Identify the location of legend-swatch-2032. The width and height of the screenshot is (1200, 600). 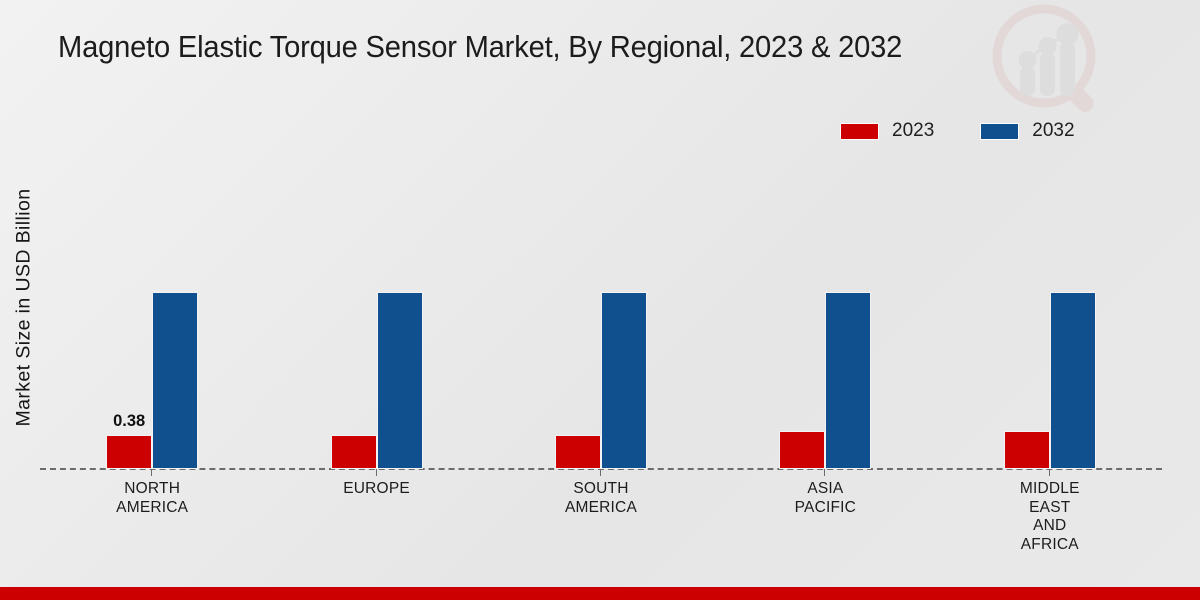
(1000, 131).